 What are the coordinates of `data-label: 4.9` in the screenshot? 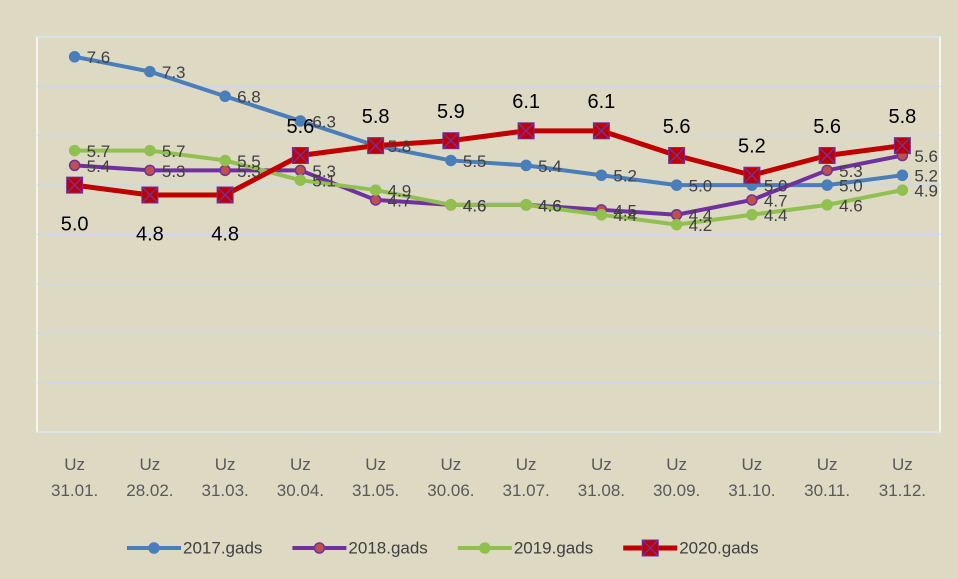 It's located at (400, 191).